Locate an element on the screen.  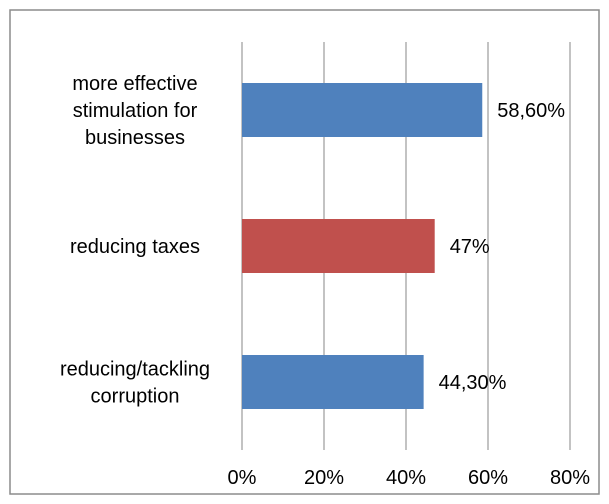
x-tick-label: 40% is located at coordinates (406, 478).